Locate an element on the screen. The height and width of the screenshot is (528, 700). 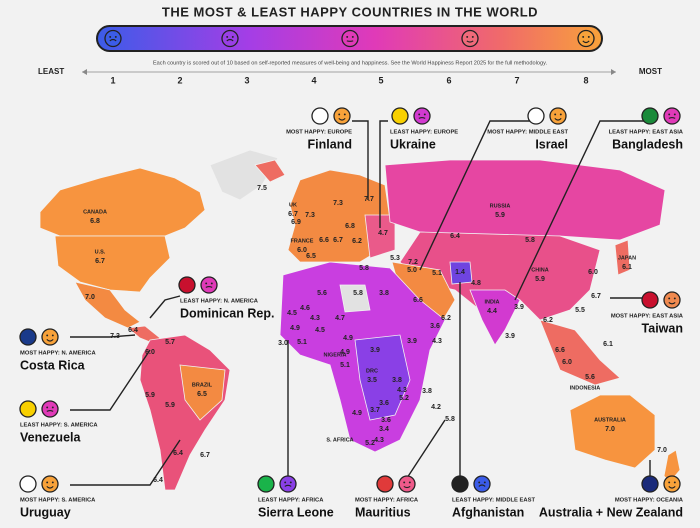
scale-tick: 3 is located at coordinates (246, 80).